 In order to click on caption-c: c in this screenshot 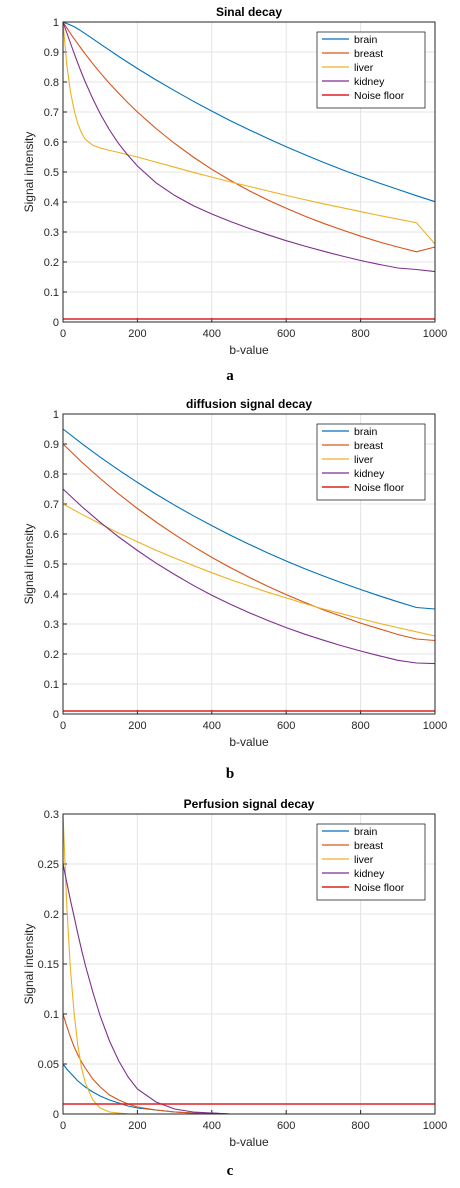, I will do `click(230, 1171)`.